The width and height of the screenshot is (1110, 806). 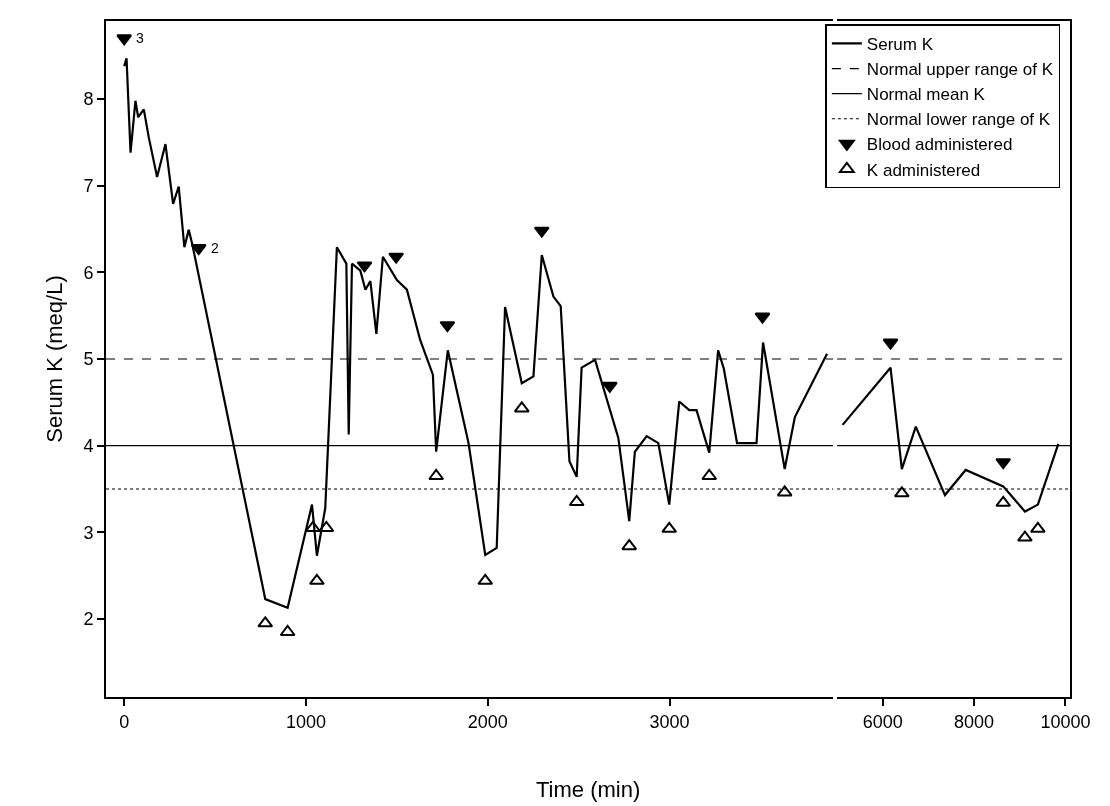 What do you see at coordinates (588, 789) in the screenshot?
I see `x-axis-title: Time (min)` at bounding box center [588, 789].